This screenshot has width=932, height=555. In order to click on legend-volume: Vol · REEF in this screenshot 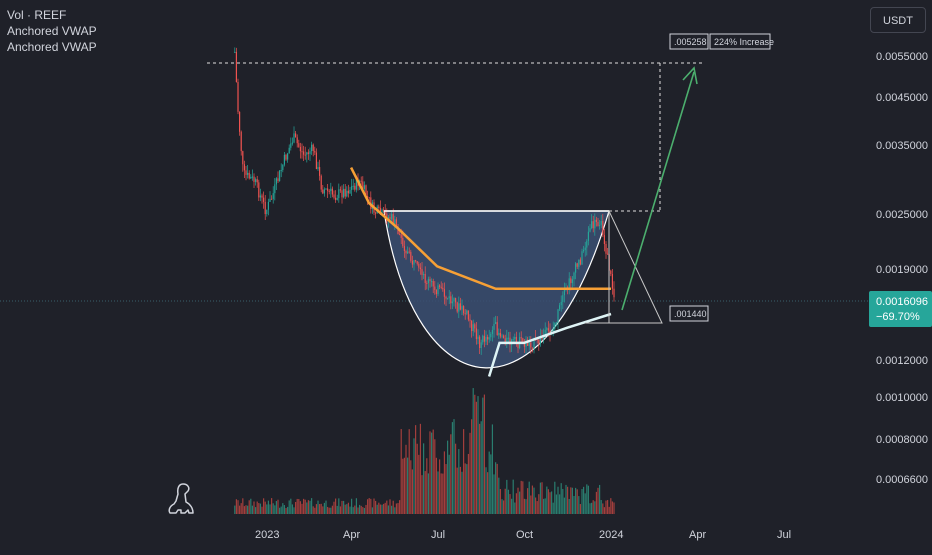, I will do `click(37, 15)`.